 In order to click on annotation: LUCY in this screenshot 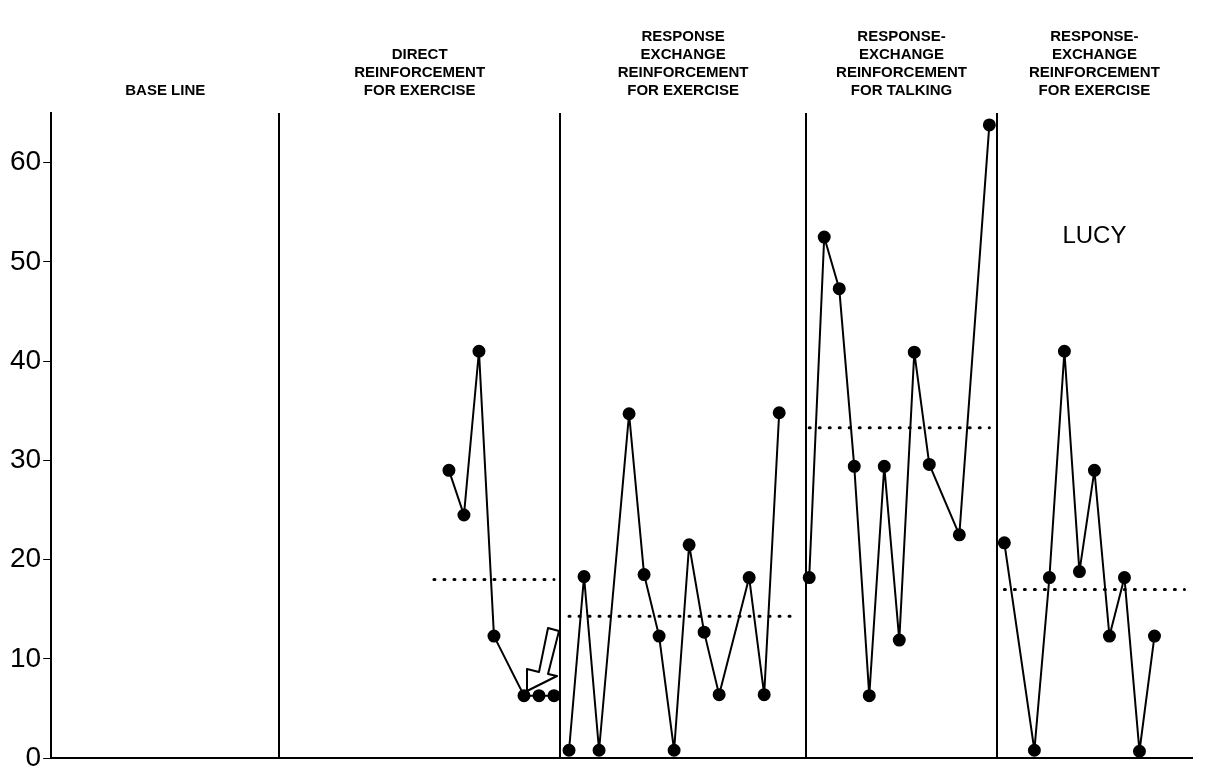, I will do `click(1094, 234)`.